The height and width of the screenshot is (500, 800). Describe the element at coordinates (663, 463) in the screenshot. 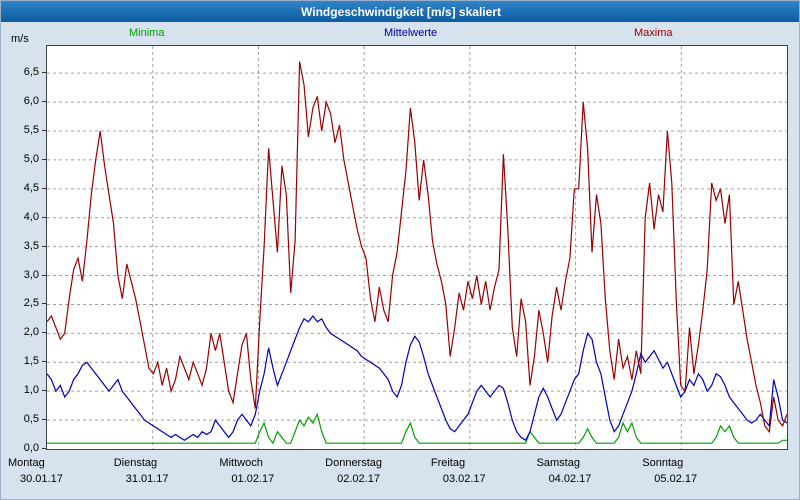

I see `x-day-label: Sonntag` at that location.